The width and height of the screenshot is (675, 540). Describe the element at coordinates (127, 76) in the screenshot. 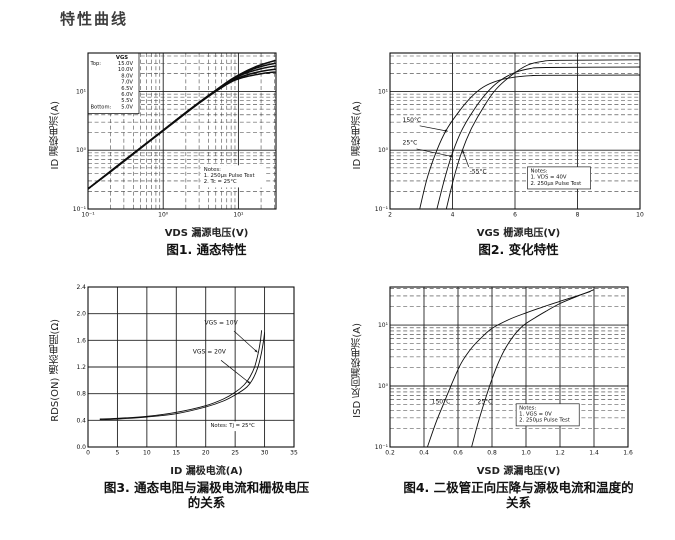

I see `svg-text: 8.0V` at that location.